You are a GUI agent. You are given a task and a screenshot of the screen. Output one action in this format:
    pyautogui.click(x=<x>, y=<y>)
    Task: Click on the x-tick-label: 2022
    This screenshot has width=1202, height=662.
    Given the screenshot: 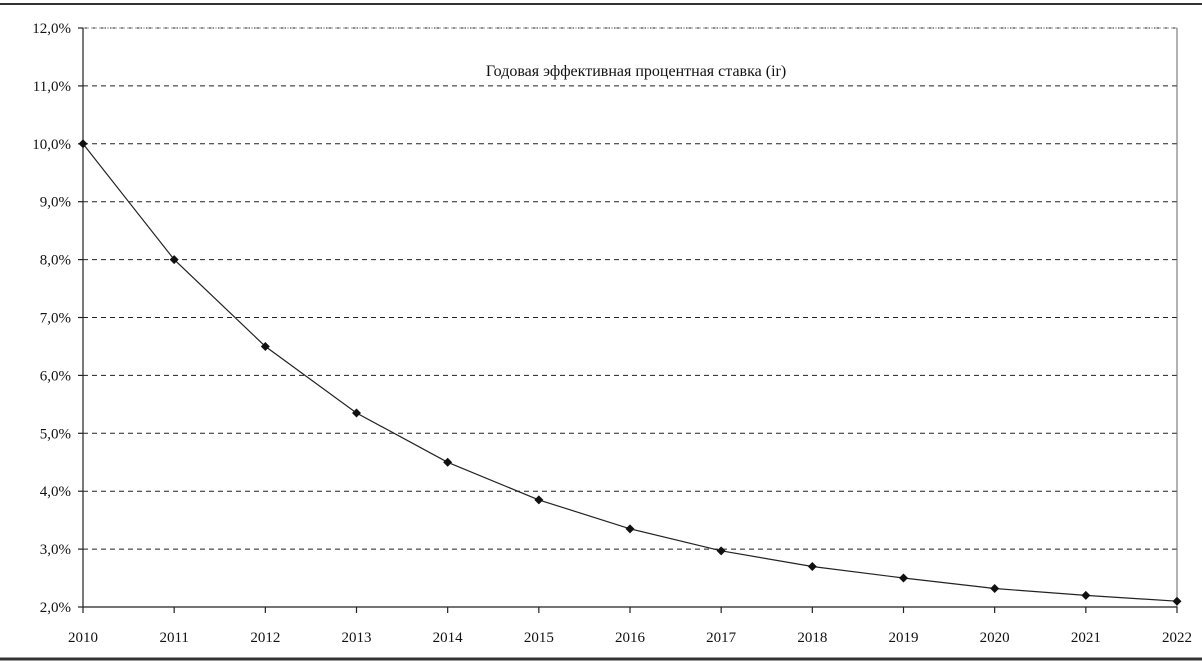 What is the action you would take?
    pyautogui.click(x=1177, y=638)
    